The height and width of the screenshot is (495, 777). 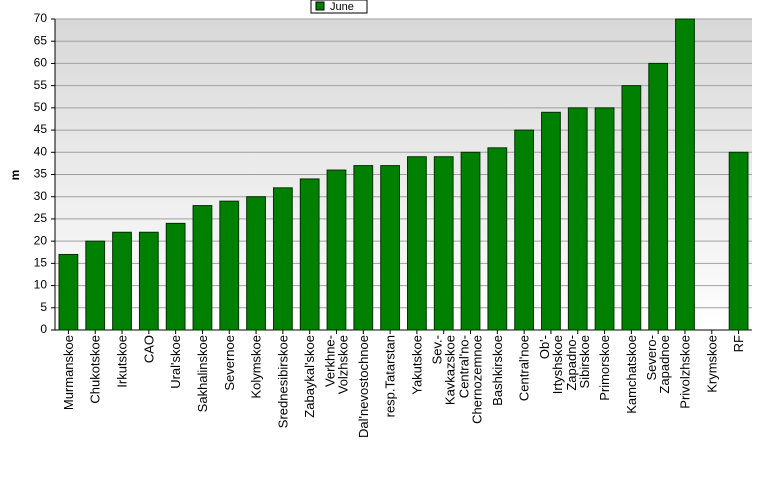 What do you see at coordinates (41, 63) in the screenshot?
I see `y-tick-label: 60` at bounding box center [41, 63].